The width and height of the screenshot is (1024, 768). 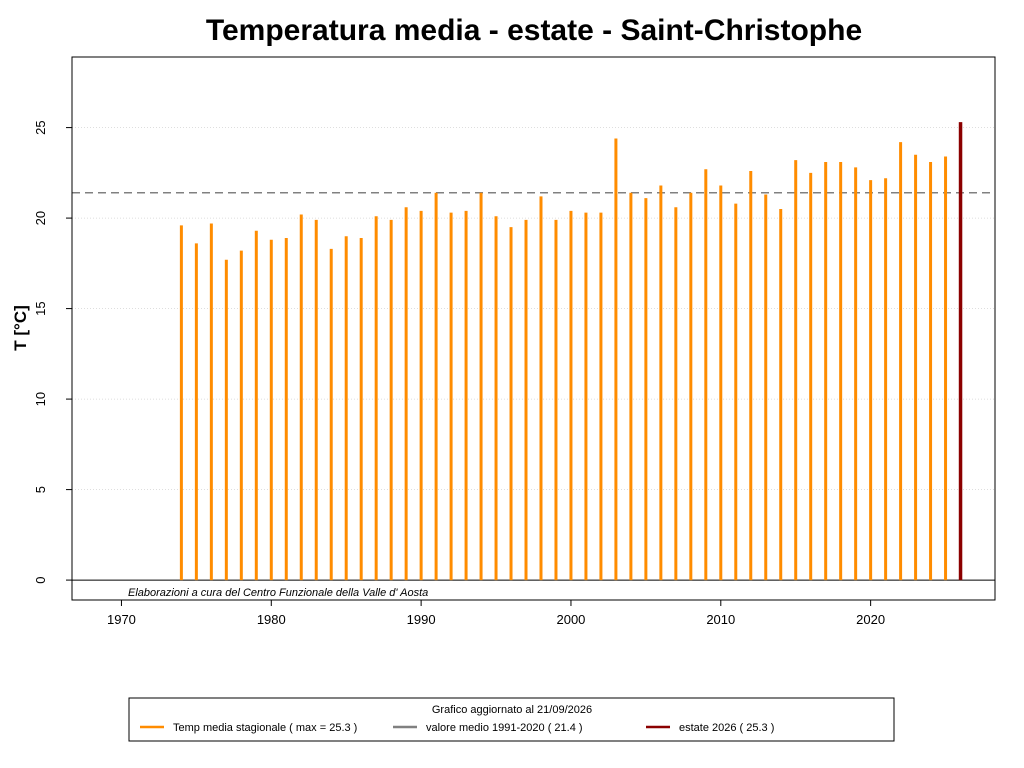 What do you see at coordinates (271, 619) in the screenshot?
I see `x-tick-label: 1980` at bounding box center [271, 619].